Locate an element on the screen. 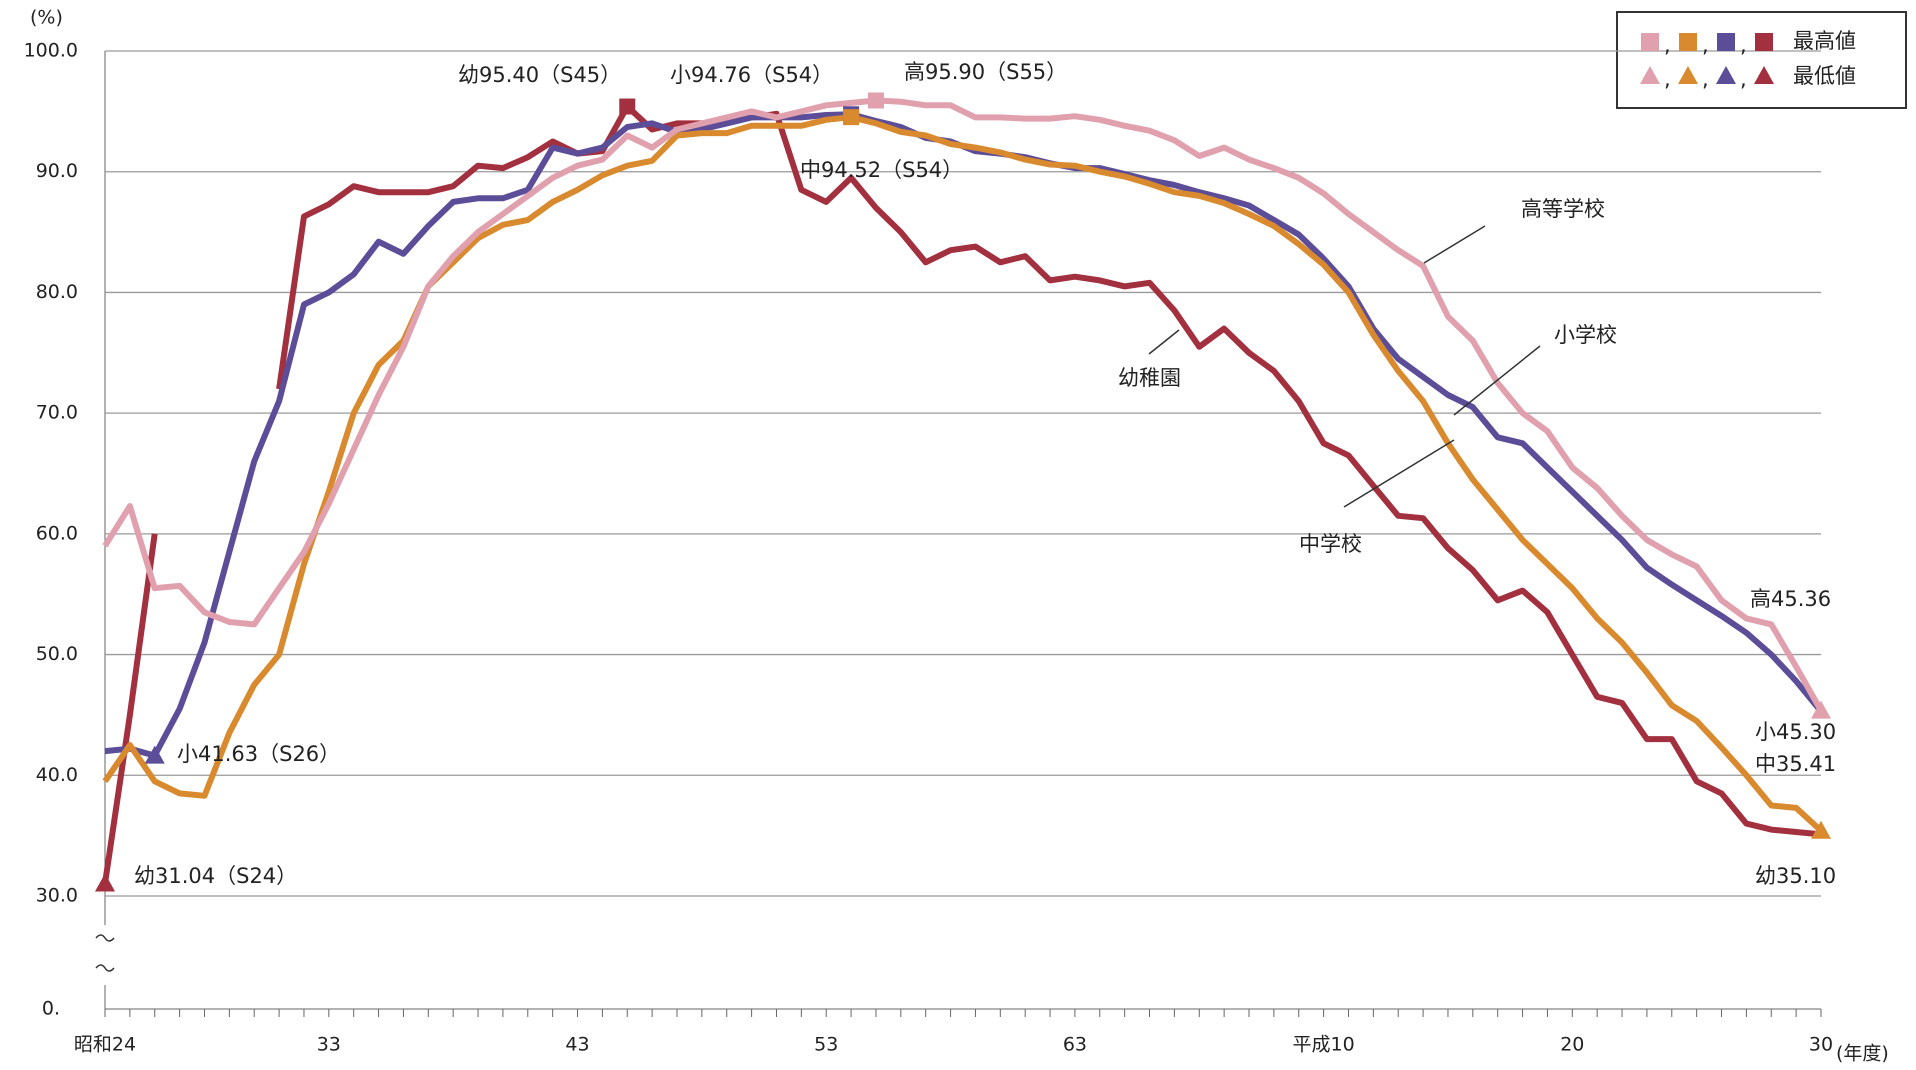 Image resolution: width=1916 pixels, height=1070 pixels. annotation: 小94.76（S54） is located at coordinates (751, 75).